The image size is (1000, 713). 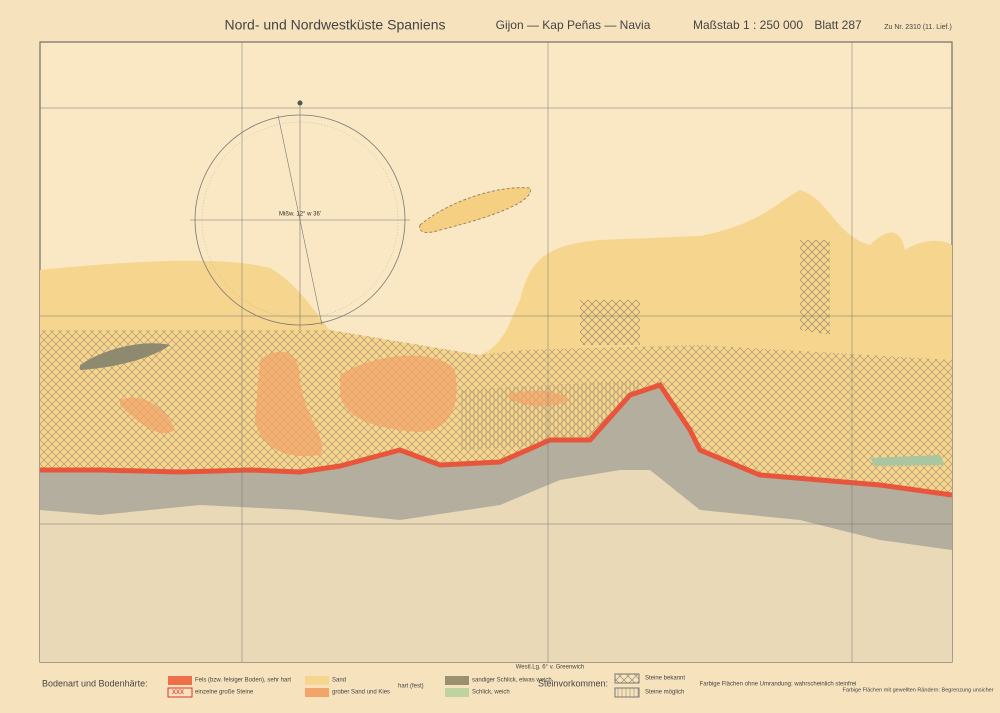 I want to click on longitude-note: Westl.Lg. 6° v. Greenwich, so click(x=550, y=668).